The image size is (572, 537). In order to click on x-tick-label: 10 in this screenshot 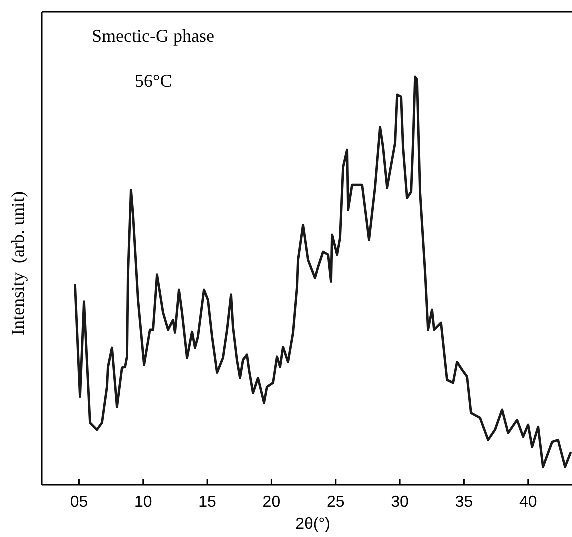, I will do `click(143, 502)`.